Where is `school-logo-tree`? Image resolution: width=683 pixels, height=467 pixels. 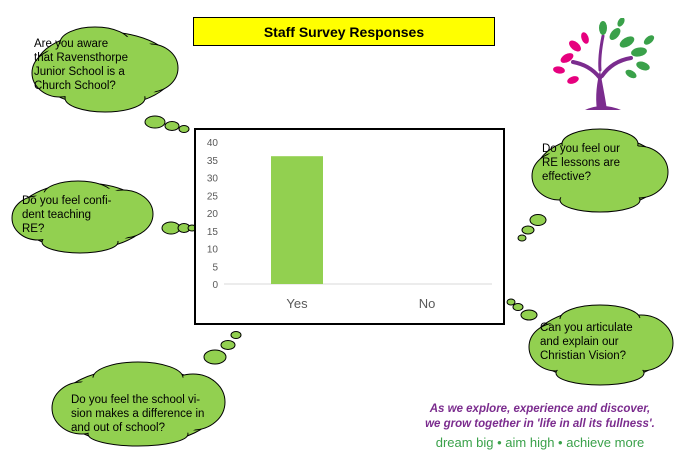
school-logo-tree is located at coordinates (602, 65).